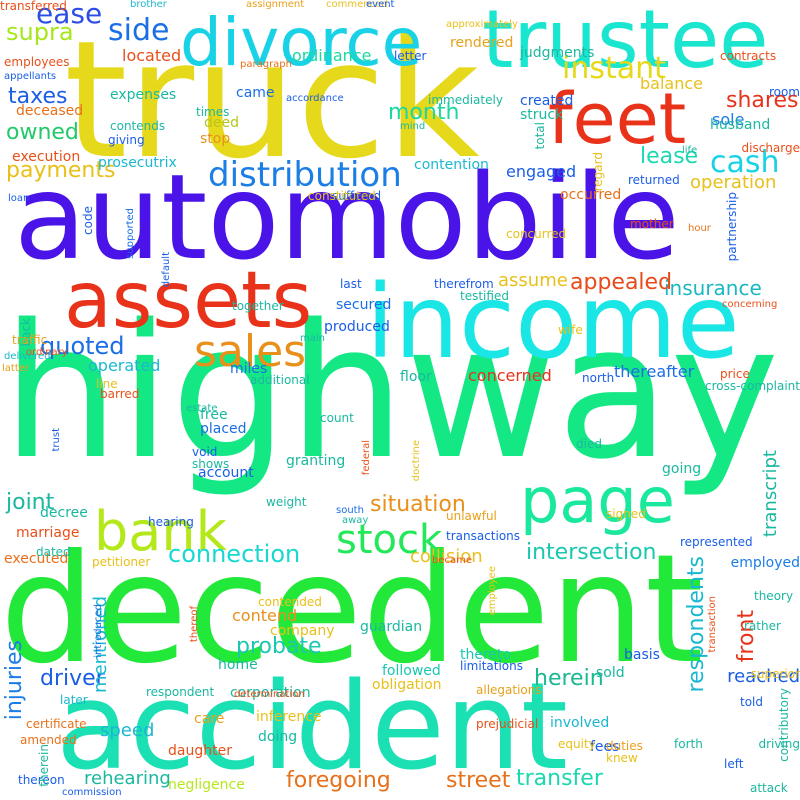  I want to click on word-106: granting, so click(316, 461).